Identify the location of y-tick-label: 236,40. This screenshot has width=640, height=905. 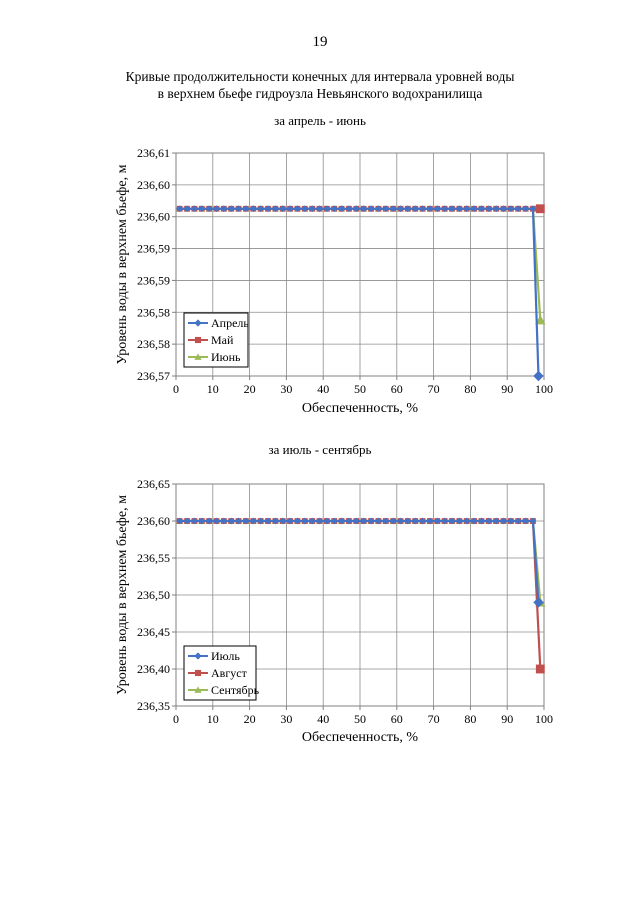
(153, 669).